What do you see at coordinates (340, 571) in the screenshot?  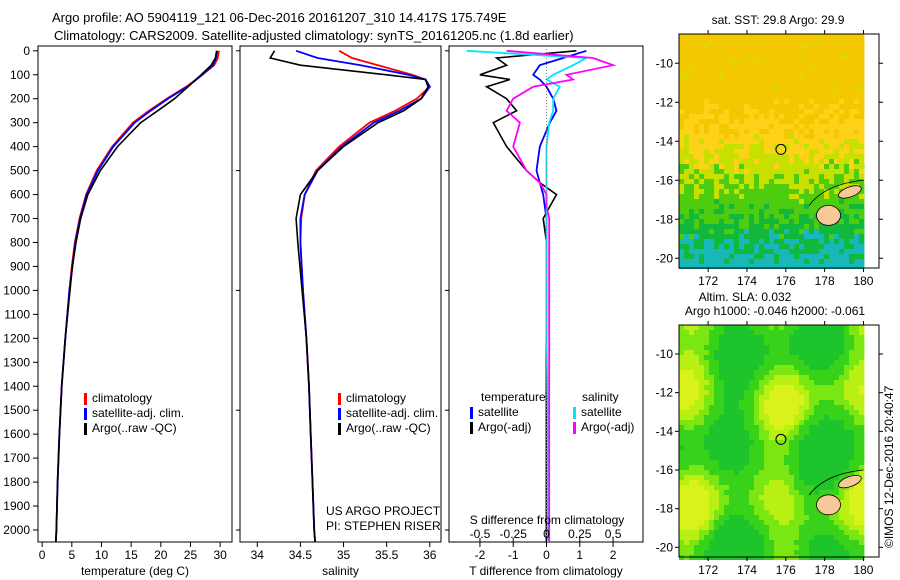 I see `salinity-xlabel: salinity` at bounding box center [340, 571].